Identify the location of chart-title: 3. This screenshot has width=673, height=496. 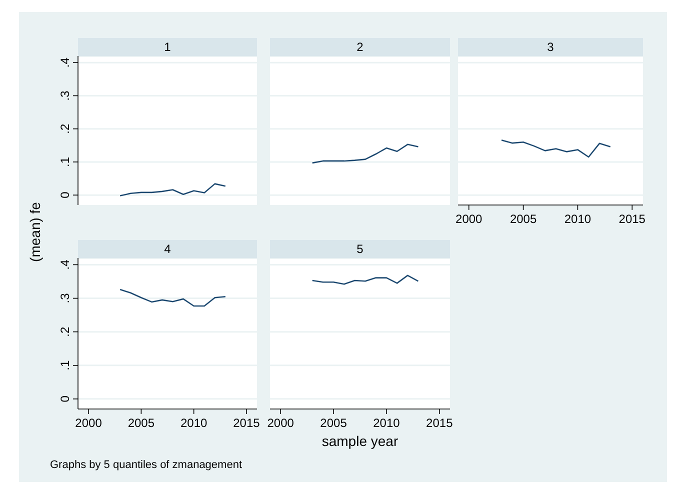
(550, 47).